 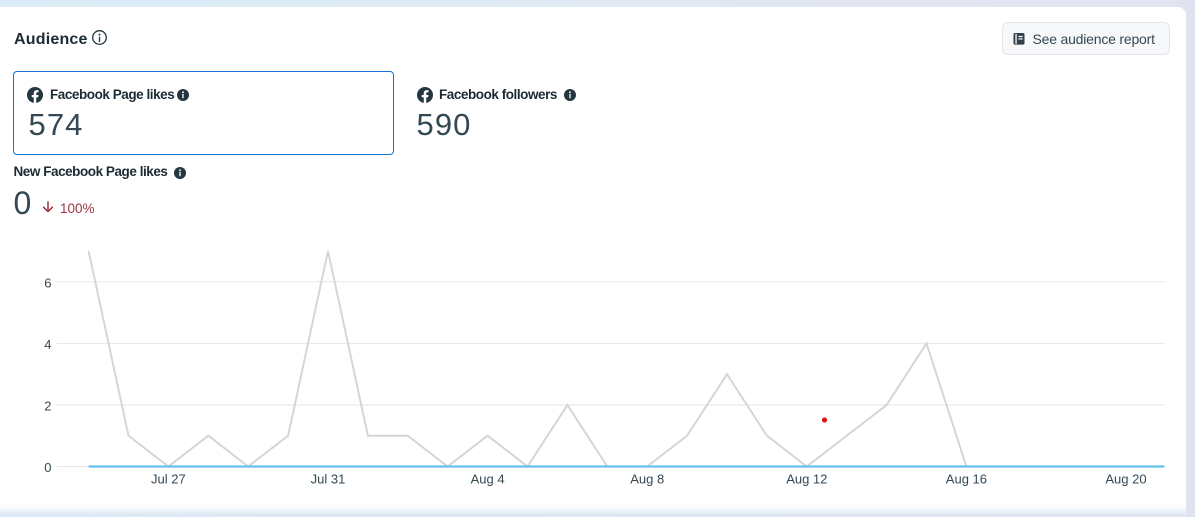 What do you see at coordinates (806, 478) in the screenshot?
I see `svg-text: Aug 12` at bounding box center [806, 478].